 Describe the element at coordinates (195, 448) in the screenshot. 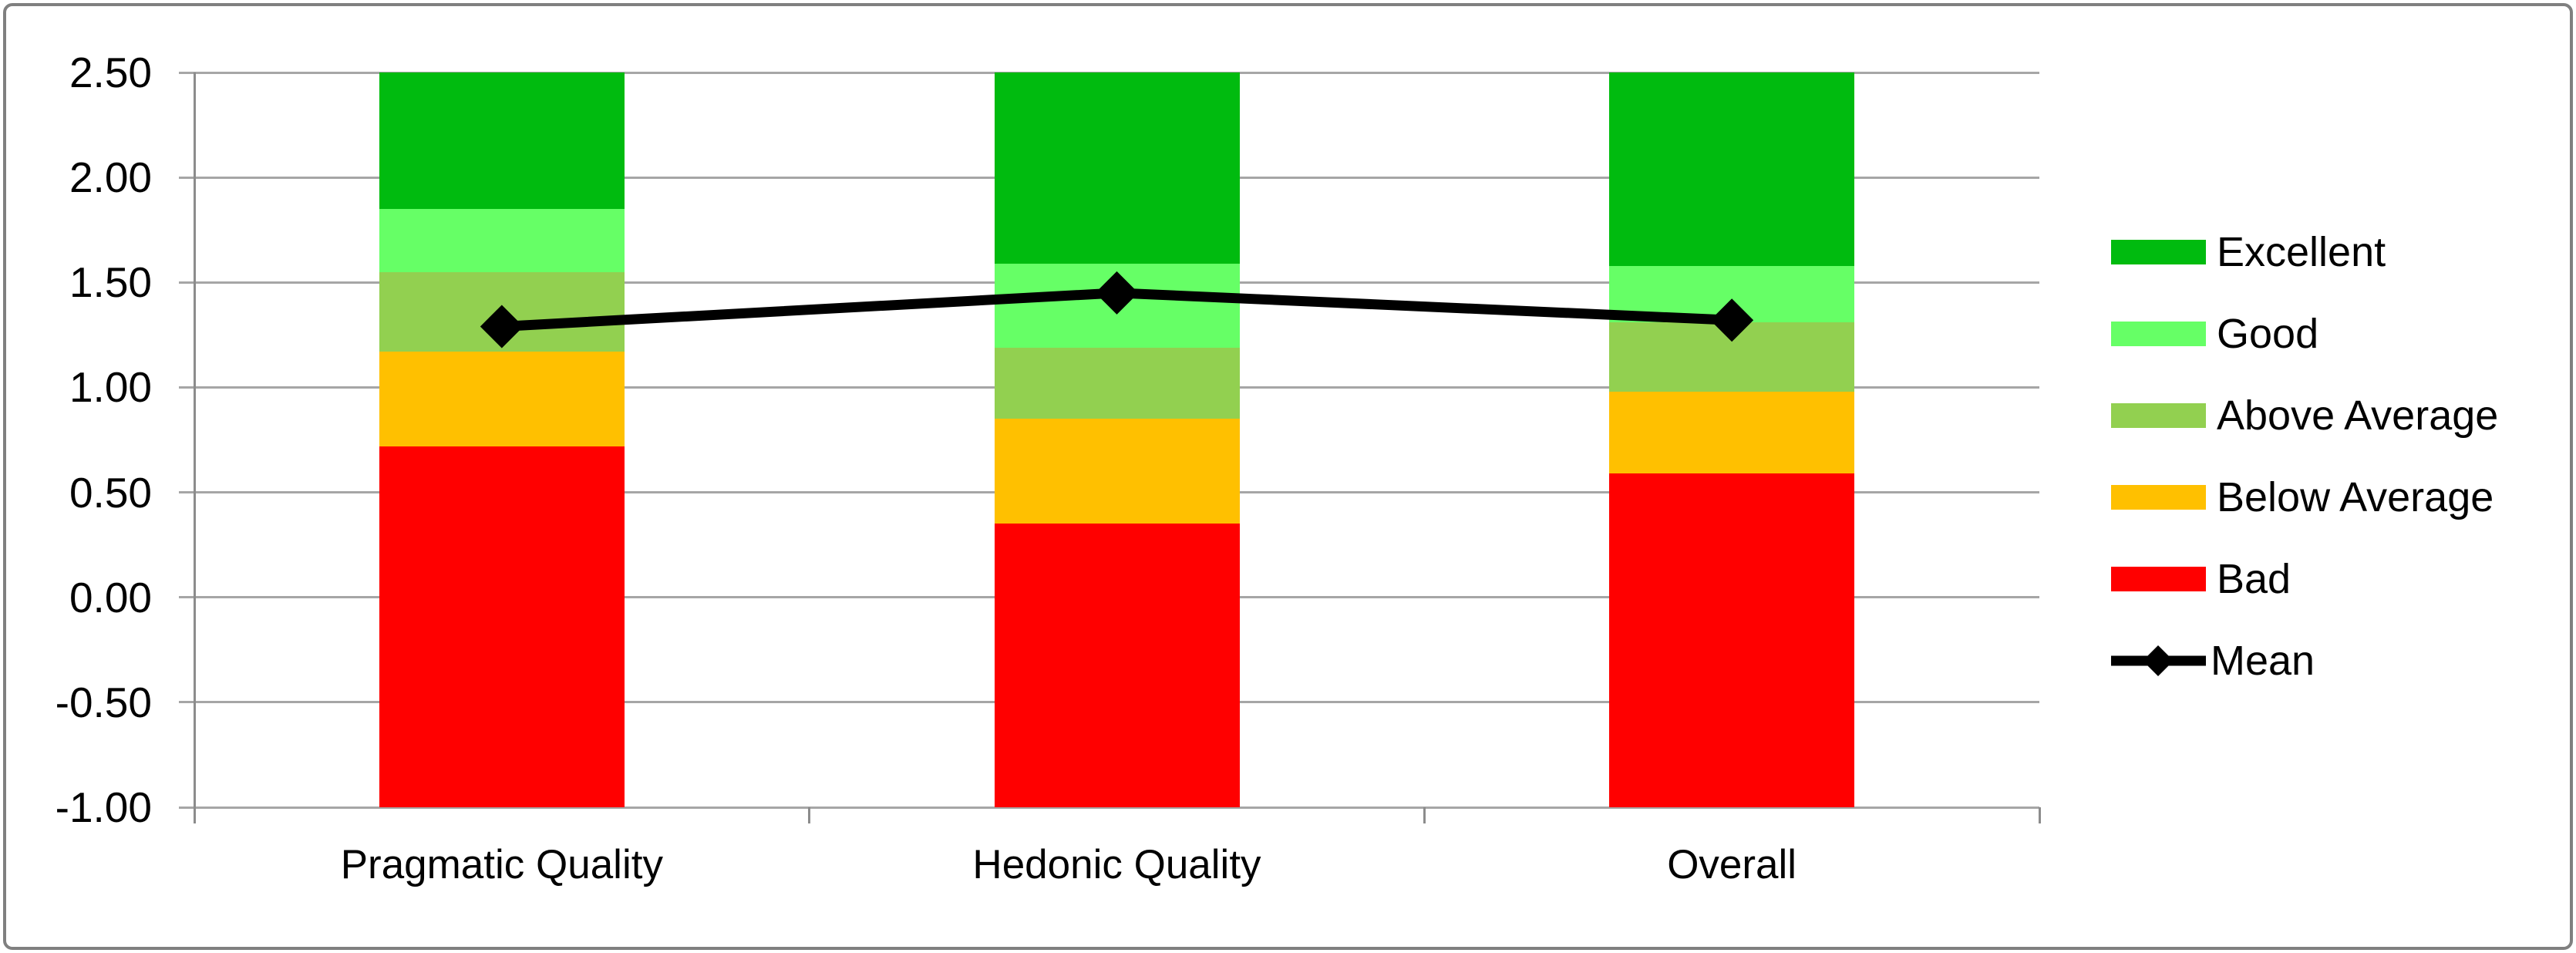

I see `y-axis-line` at that location.